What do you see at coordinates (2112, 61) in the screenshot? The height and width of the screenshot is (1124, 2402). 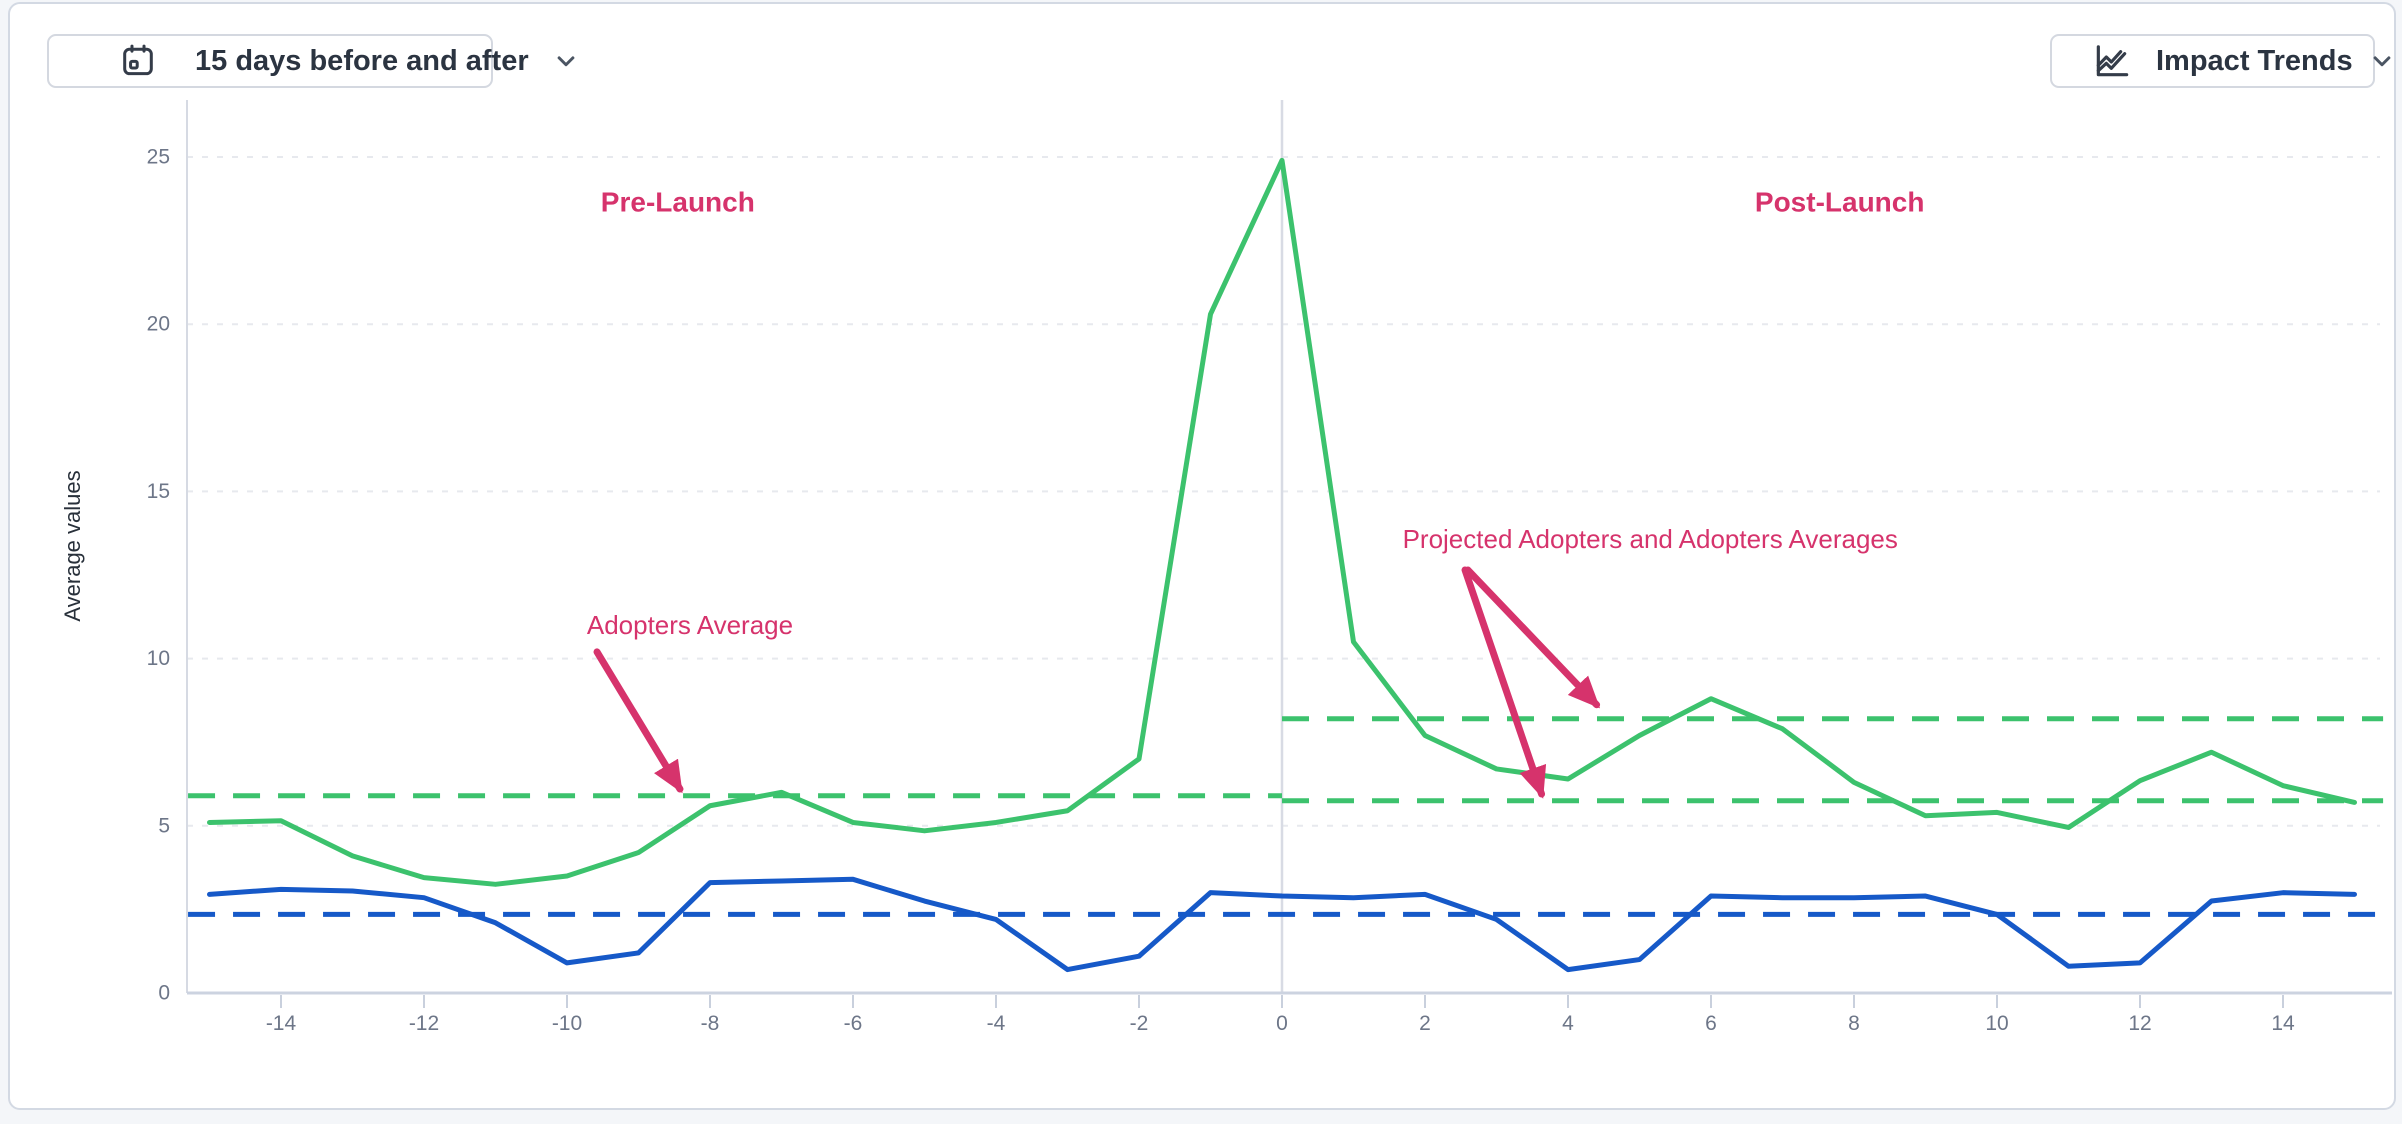 I see `trend-chart-icon` at bounding box center [2112, 61].